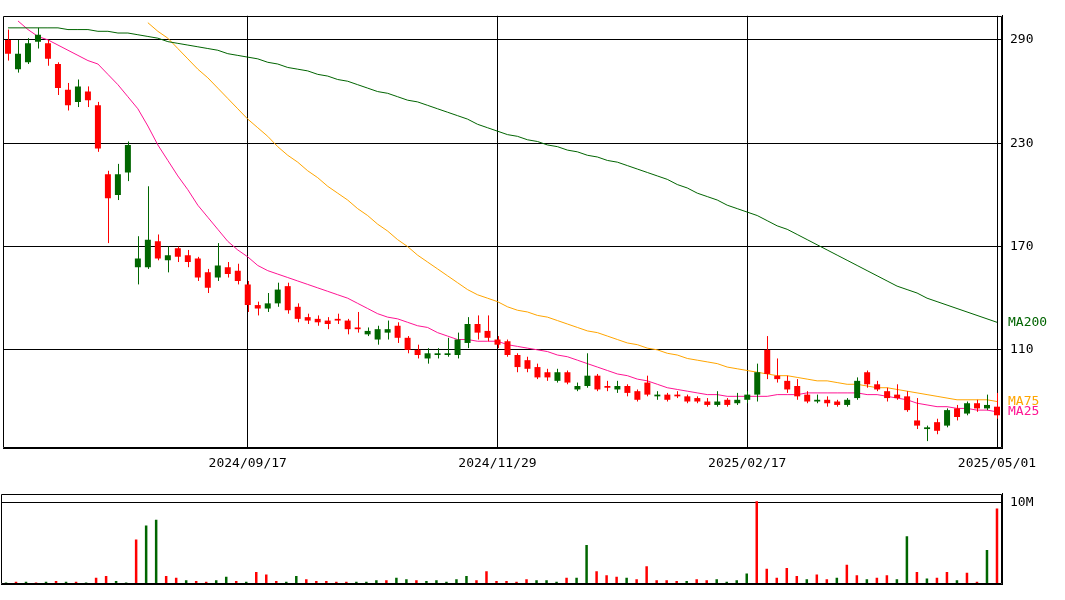 The width and height of the screenshot is (1065, 600). What do you see at coordinates (997, 463) in the screenshot?
I see `x-tick-label: 2025/05/01` at bounding box center [997, 463].